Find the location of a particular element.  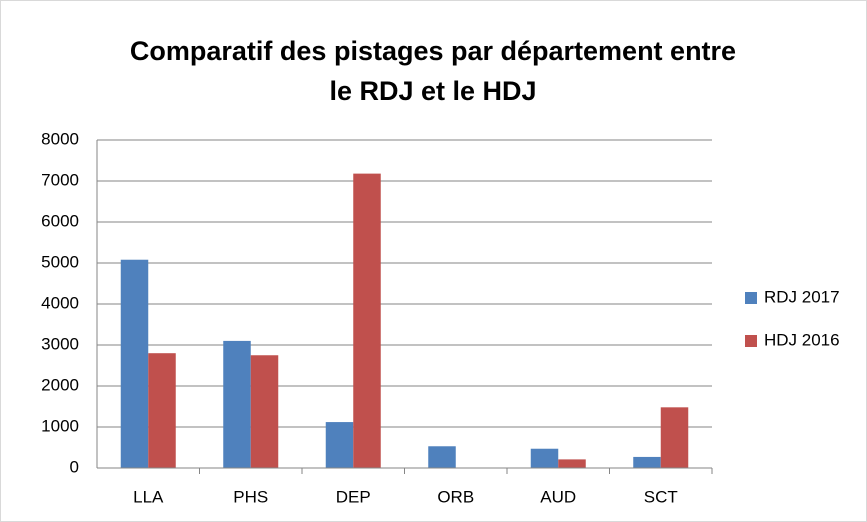

y-tick-label: 4000 is located at coordinates (60, 302).